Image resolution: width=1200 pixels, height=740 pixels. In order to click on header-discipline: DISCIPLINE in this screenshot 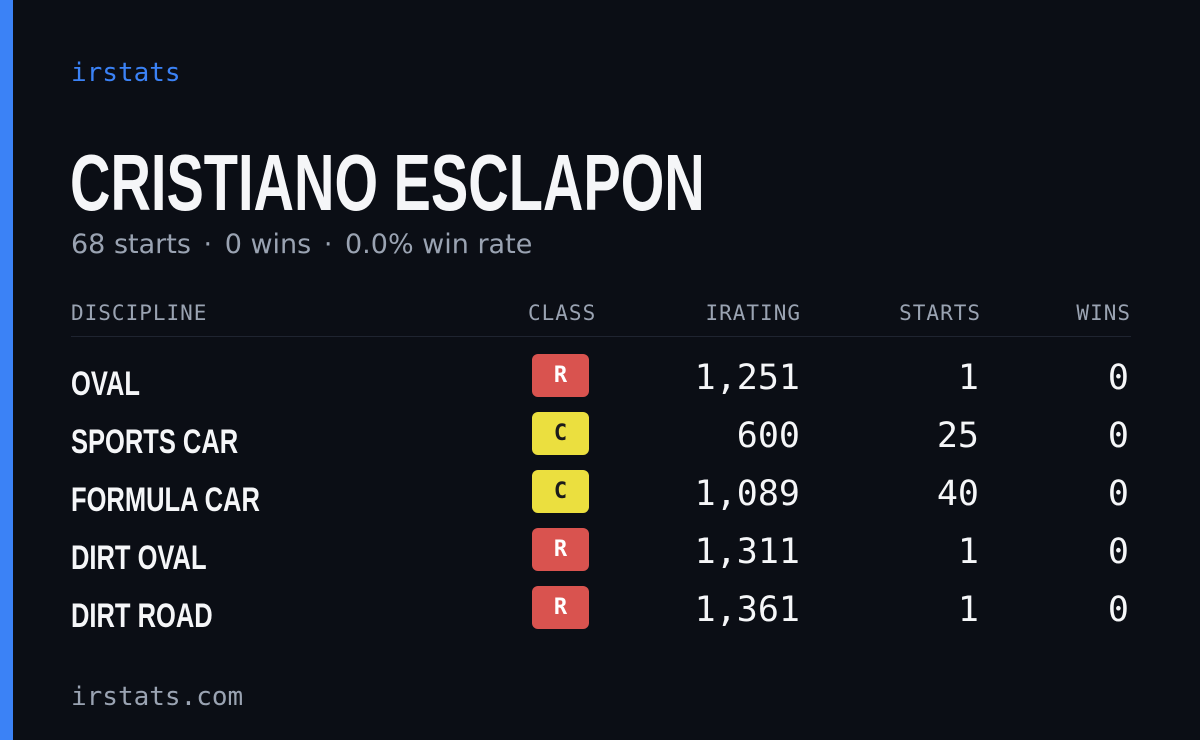, I will do `click(139, 313)`.